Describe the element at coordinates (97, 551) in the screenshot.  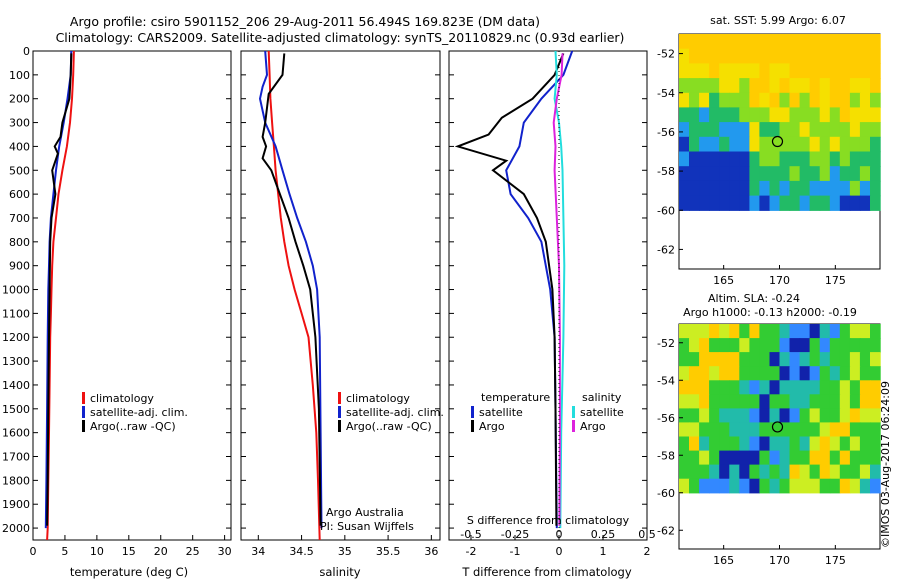
I see `x-tick-label: 10` at that location.